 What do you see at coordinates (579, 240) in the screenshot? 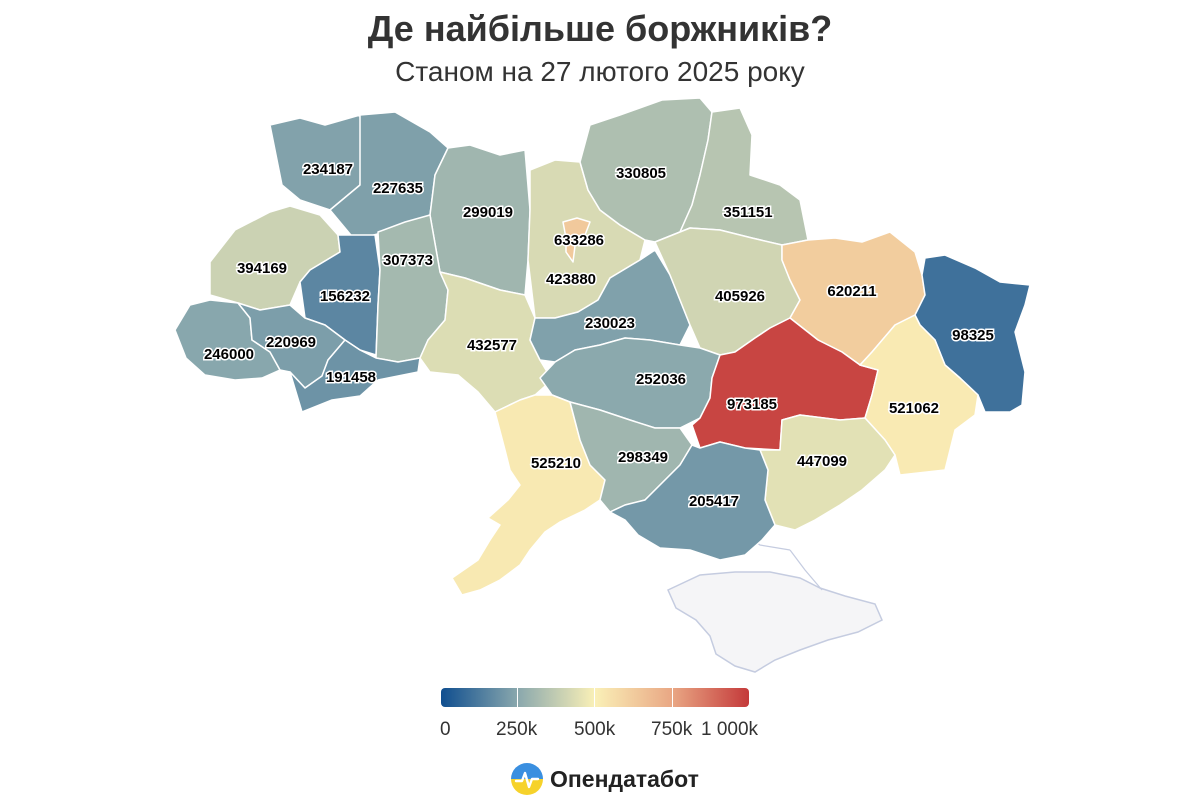
I see `label-kyiv-city: 633286` at bounding box center [579, 240].